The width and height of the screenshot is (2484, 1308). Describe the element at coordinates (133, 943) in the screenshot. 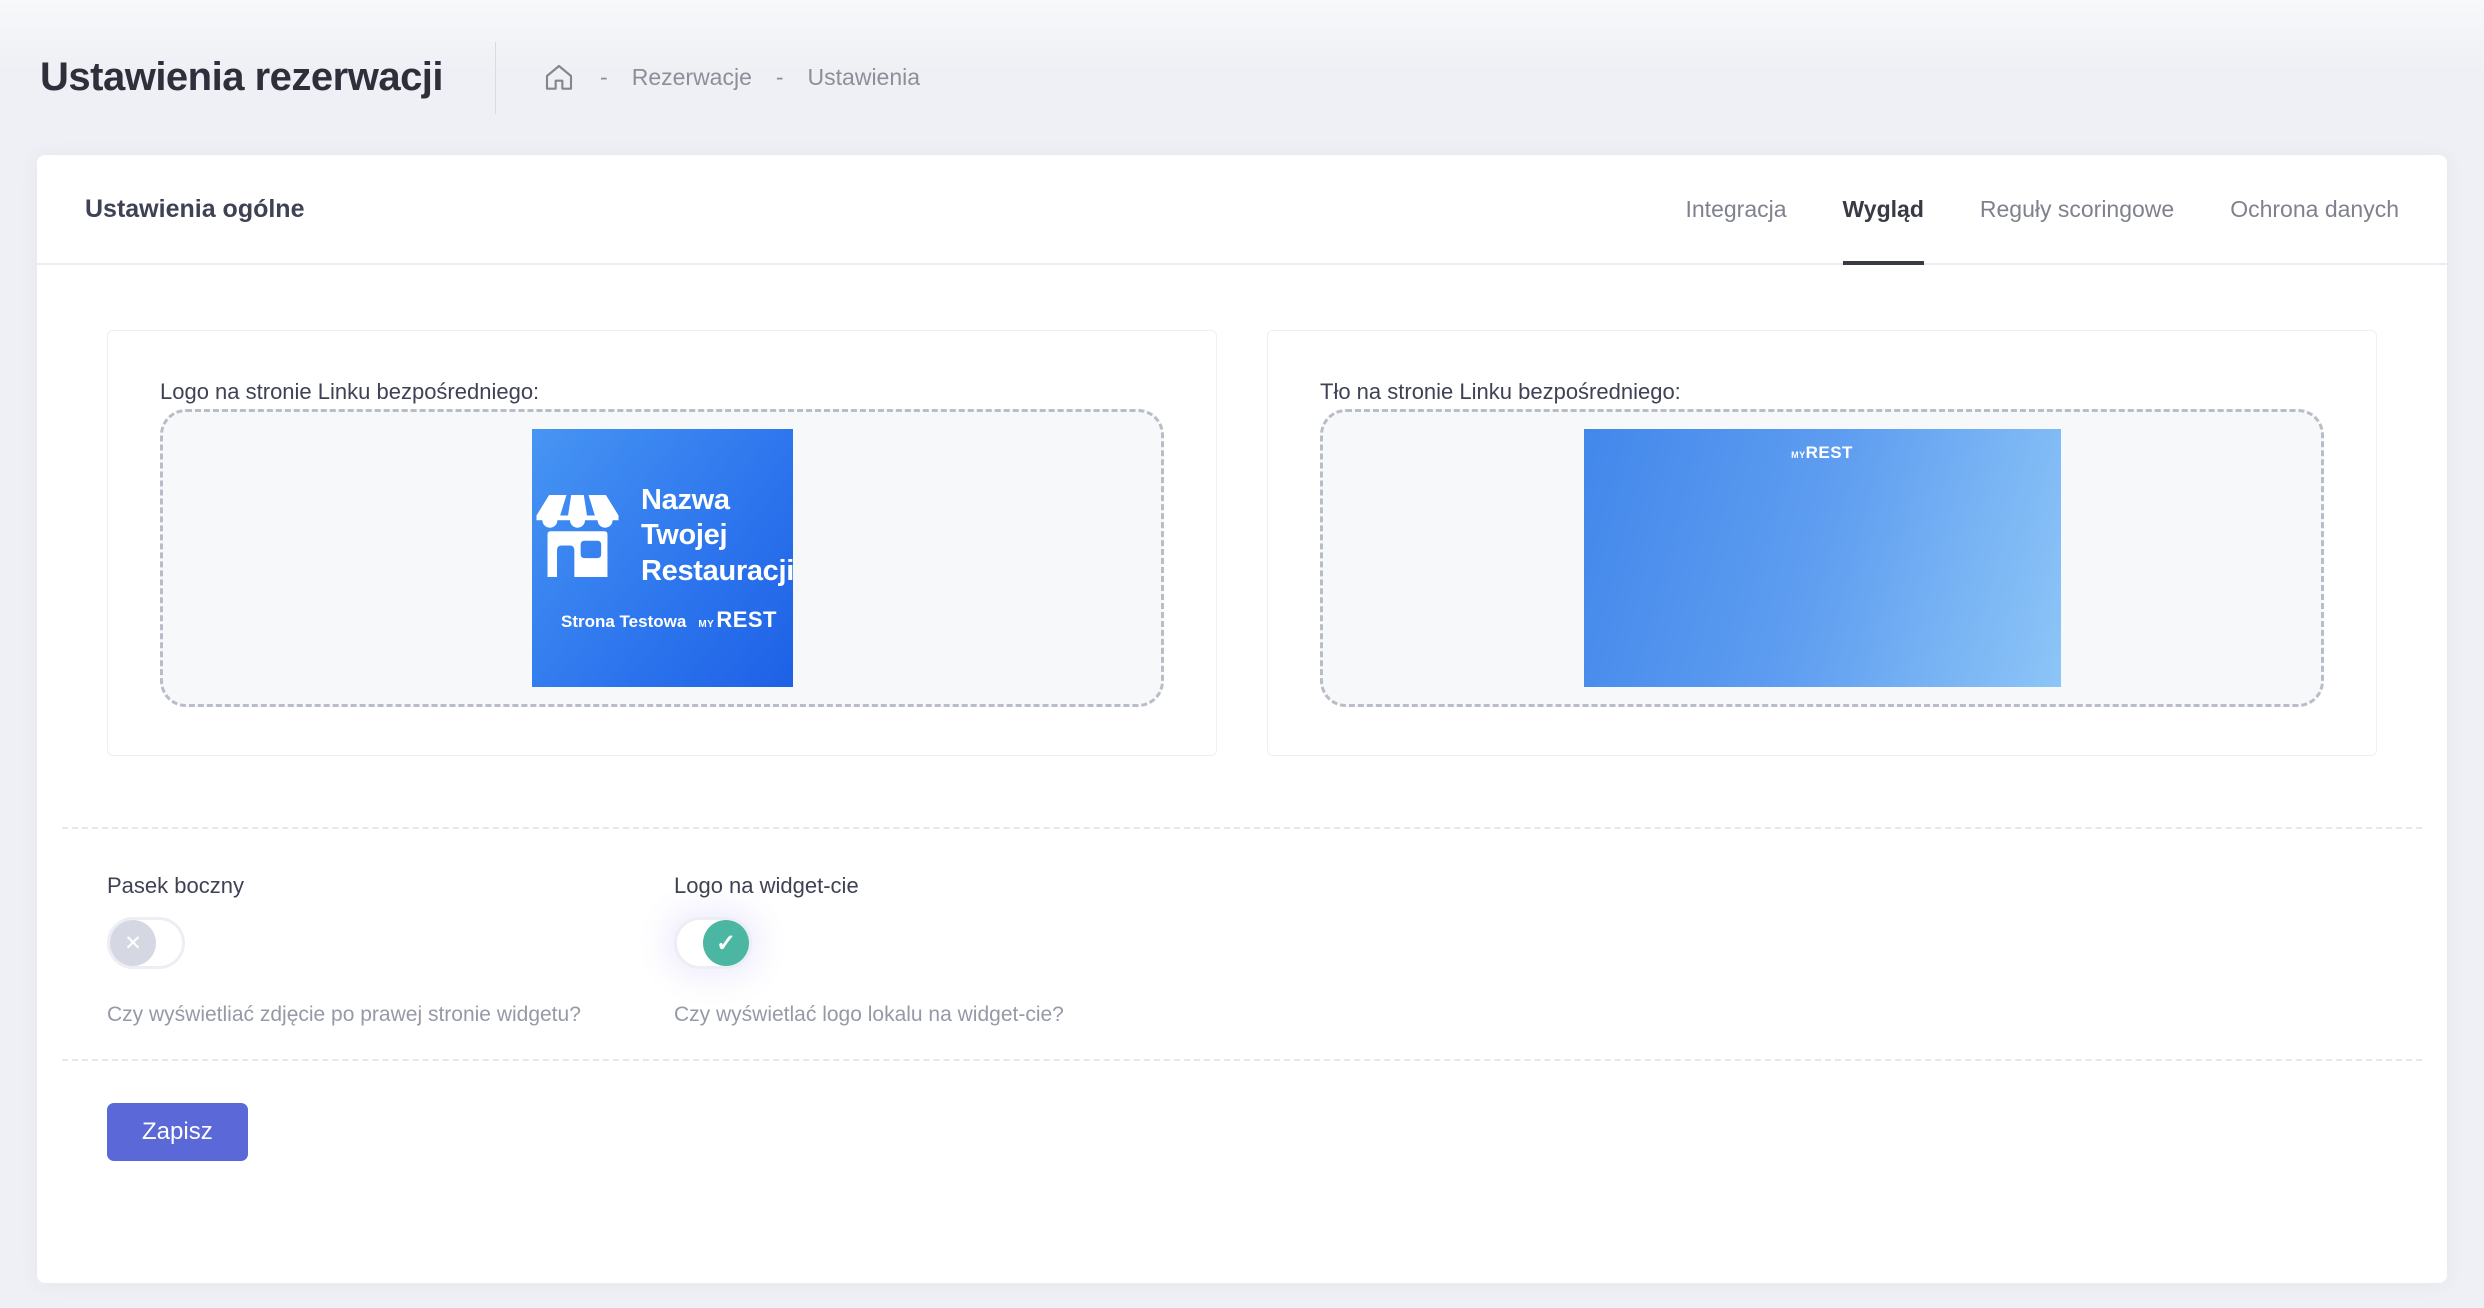

I see `x-icon: ✕` at that location.